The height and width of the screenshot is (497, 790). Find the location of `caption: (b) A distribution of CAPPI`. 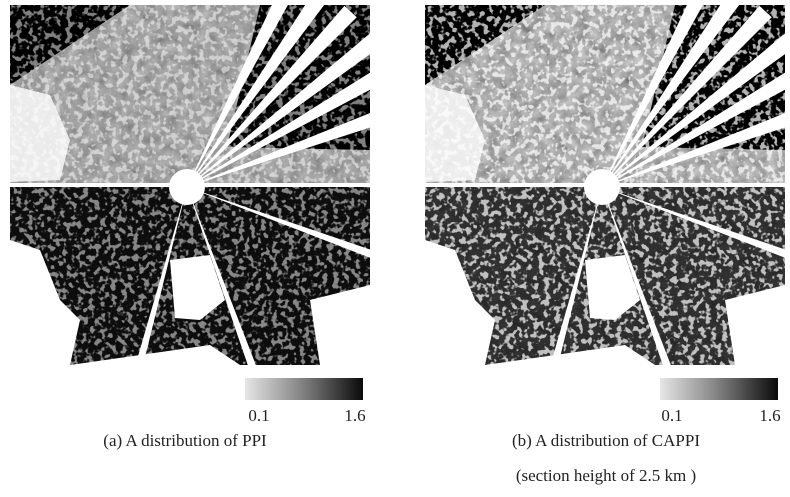

caption: (b) A distribution of CAPPI is located at coordinates (606, 440).